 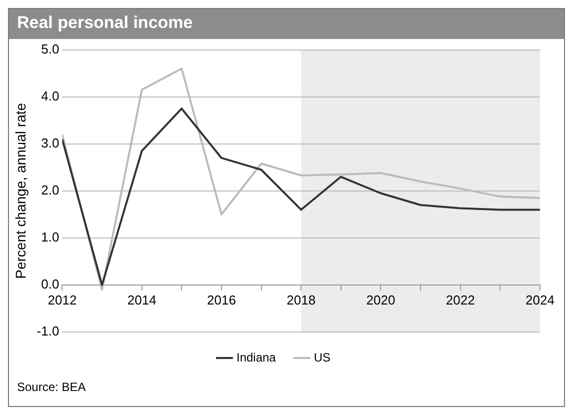 What do you see at coordinates (50, 48) in the screenshot?
I see `y-tick-label: 5.0` at bounding box center [50, 48].